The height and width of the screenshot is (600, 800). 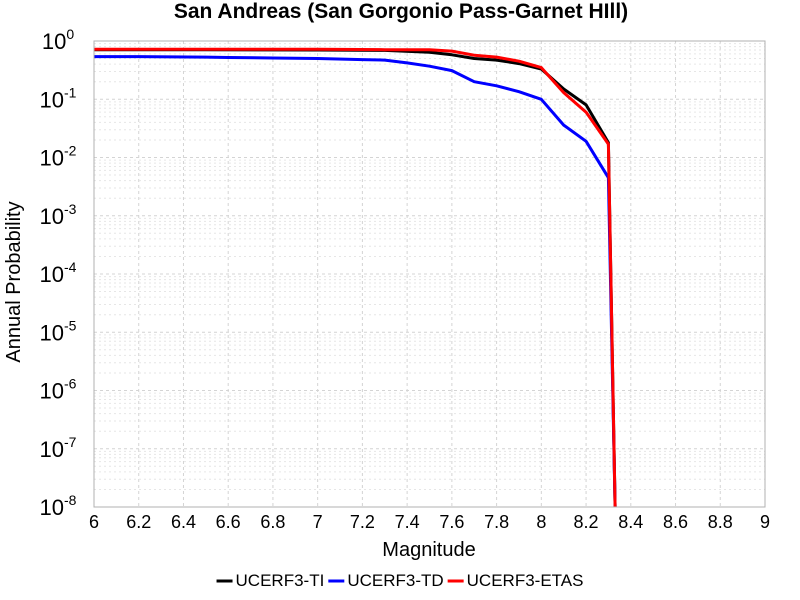 What do you see at coordinates (280, 580) in the screenshot?
I see `legend-label: UCERF3-TI` at bounding box center [280, 580].